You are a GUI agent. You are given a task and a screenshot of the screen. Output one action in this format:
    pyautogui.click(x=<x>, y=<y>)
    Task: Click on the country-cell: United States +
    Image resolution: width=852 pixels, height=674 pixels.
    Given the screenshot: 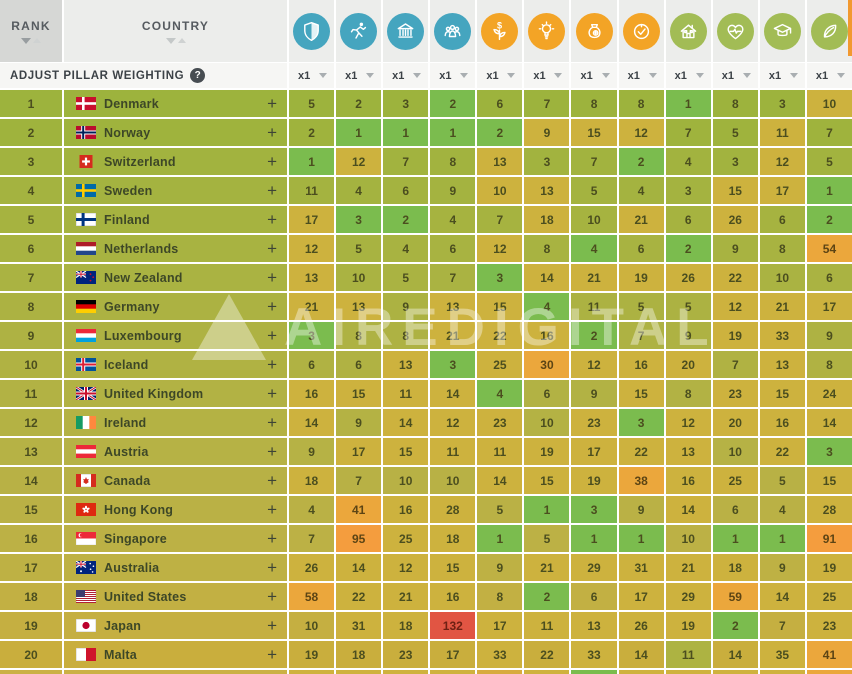 What is the action you would take?
    pyautogui.click(x=175, y=596)
    